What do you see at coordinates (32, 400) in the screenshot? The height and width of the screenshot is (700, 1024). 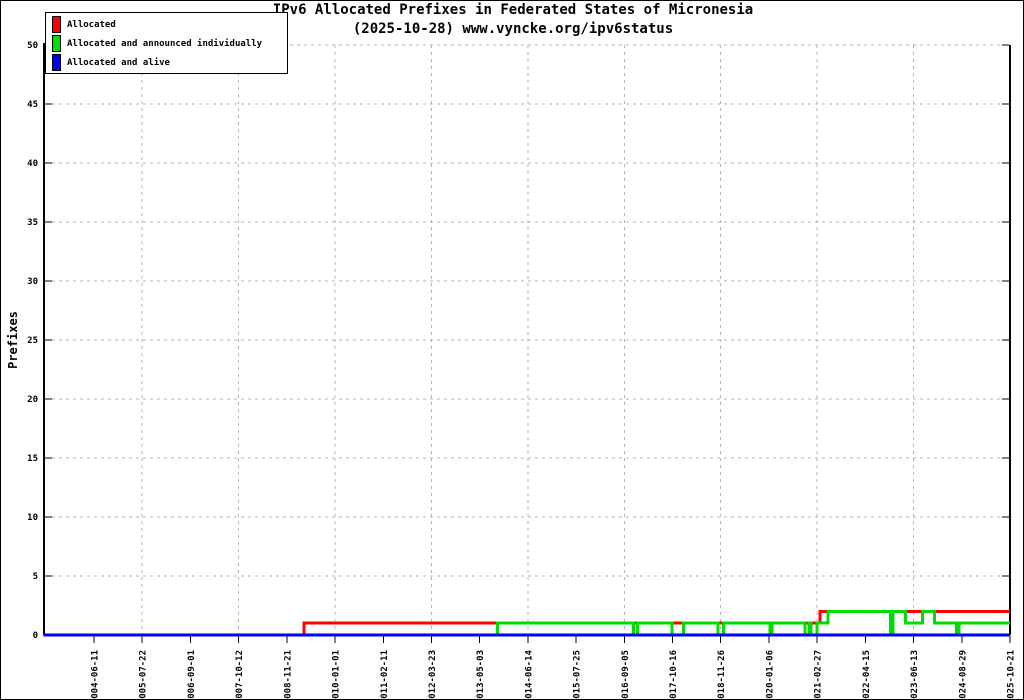 I see `y-tick-label: 20` at bounding box center [32, 400].